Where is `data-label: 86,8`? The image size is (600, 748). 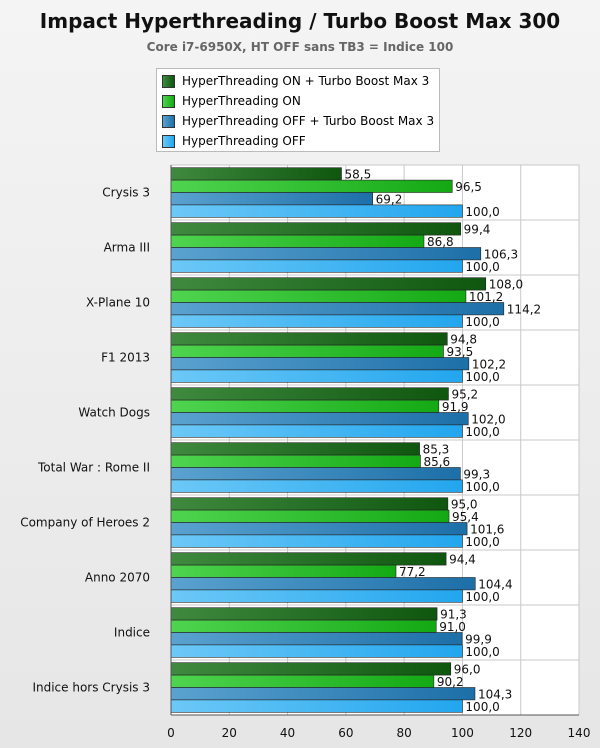 data-label: 86,8 is located at coordinates (440, 242).